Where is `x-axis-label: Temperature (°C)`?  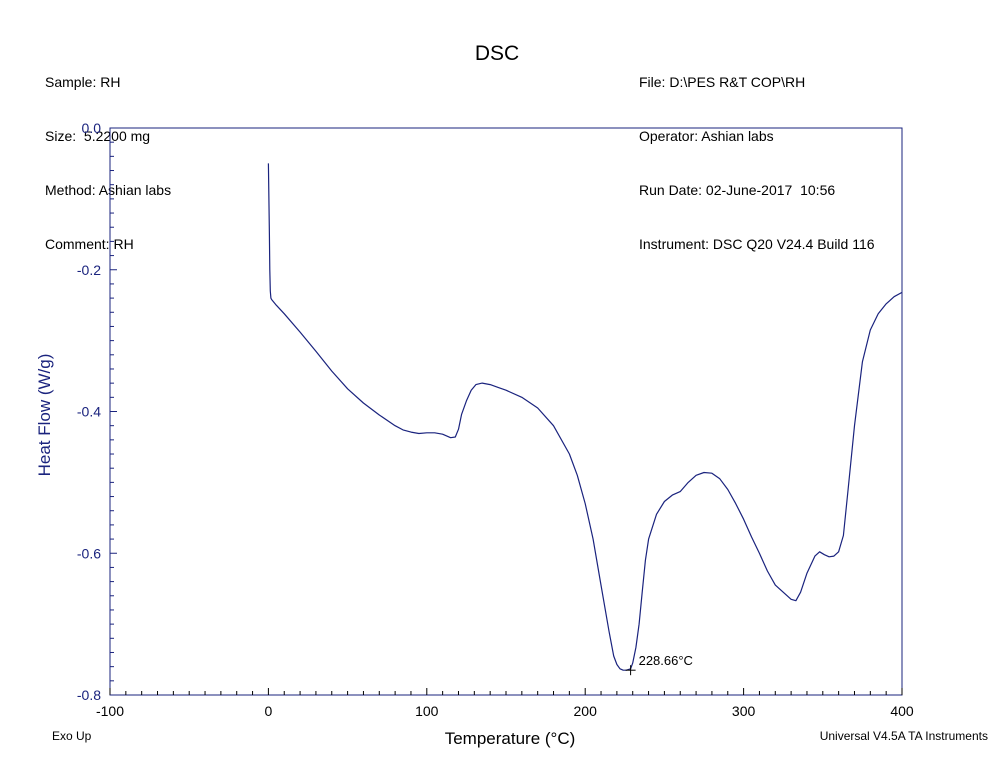 x-axis-label: Temperature (°C) is located at coordinates (510, 738).